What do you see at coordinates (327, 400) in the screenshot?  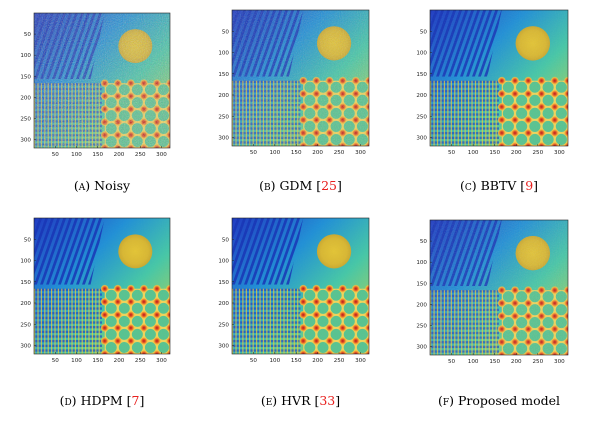 I see `citation-link: 33` at bounding box center [327, 400].